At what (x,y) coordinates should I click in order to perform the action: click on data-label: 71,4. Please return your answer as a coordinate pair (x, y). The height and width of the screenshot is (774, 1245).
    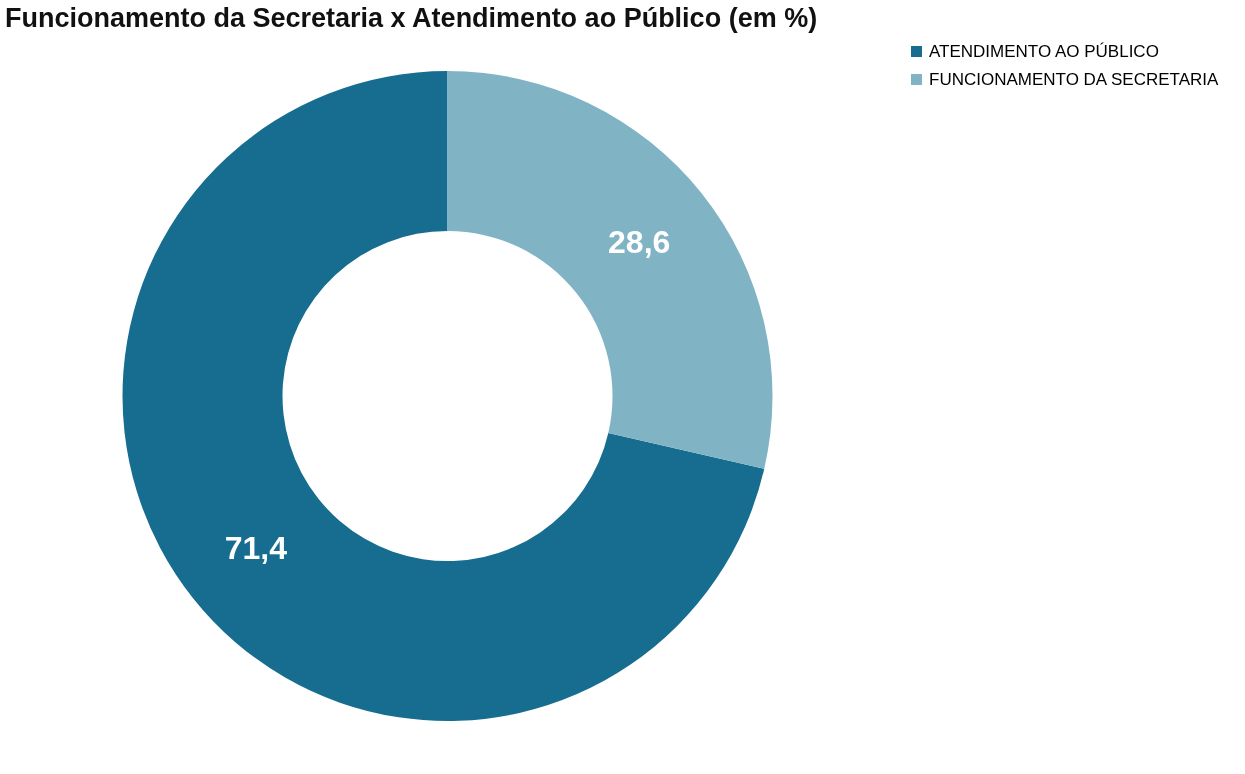
    Looking at the image, I should click on (256, 547).